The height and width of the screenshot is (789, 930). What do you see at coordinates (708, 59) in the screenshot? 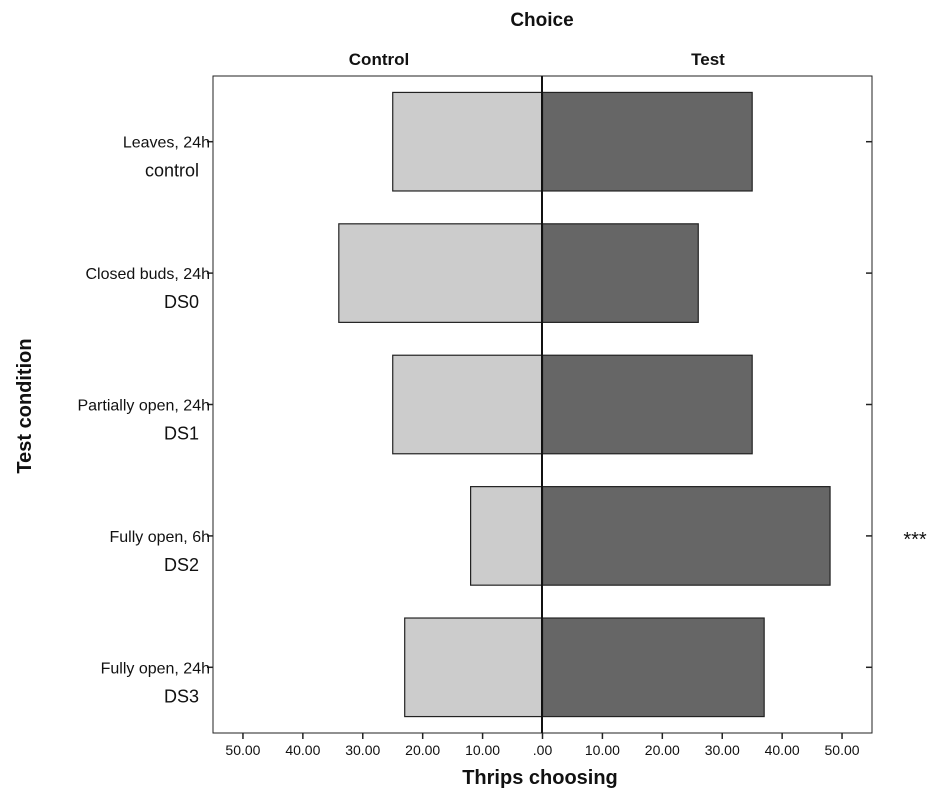
I see `test-side-label: Test` at bounding box center [708, 59].